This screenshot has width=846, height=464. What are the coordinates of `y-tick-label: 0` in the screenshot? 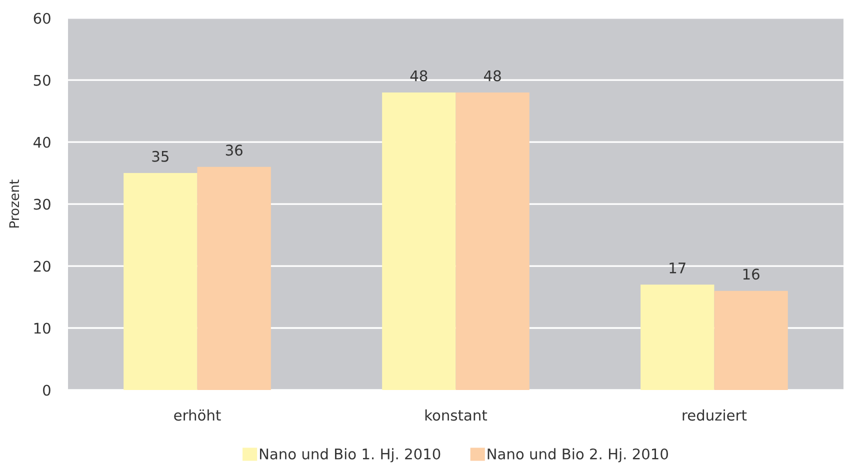 It's located at (46, 390).